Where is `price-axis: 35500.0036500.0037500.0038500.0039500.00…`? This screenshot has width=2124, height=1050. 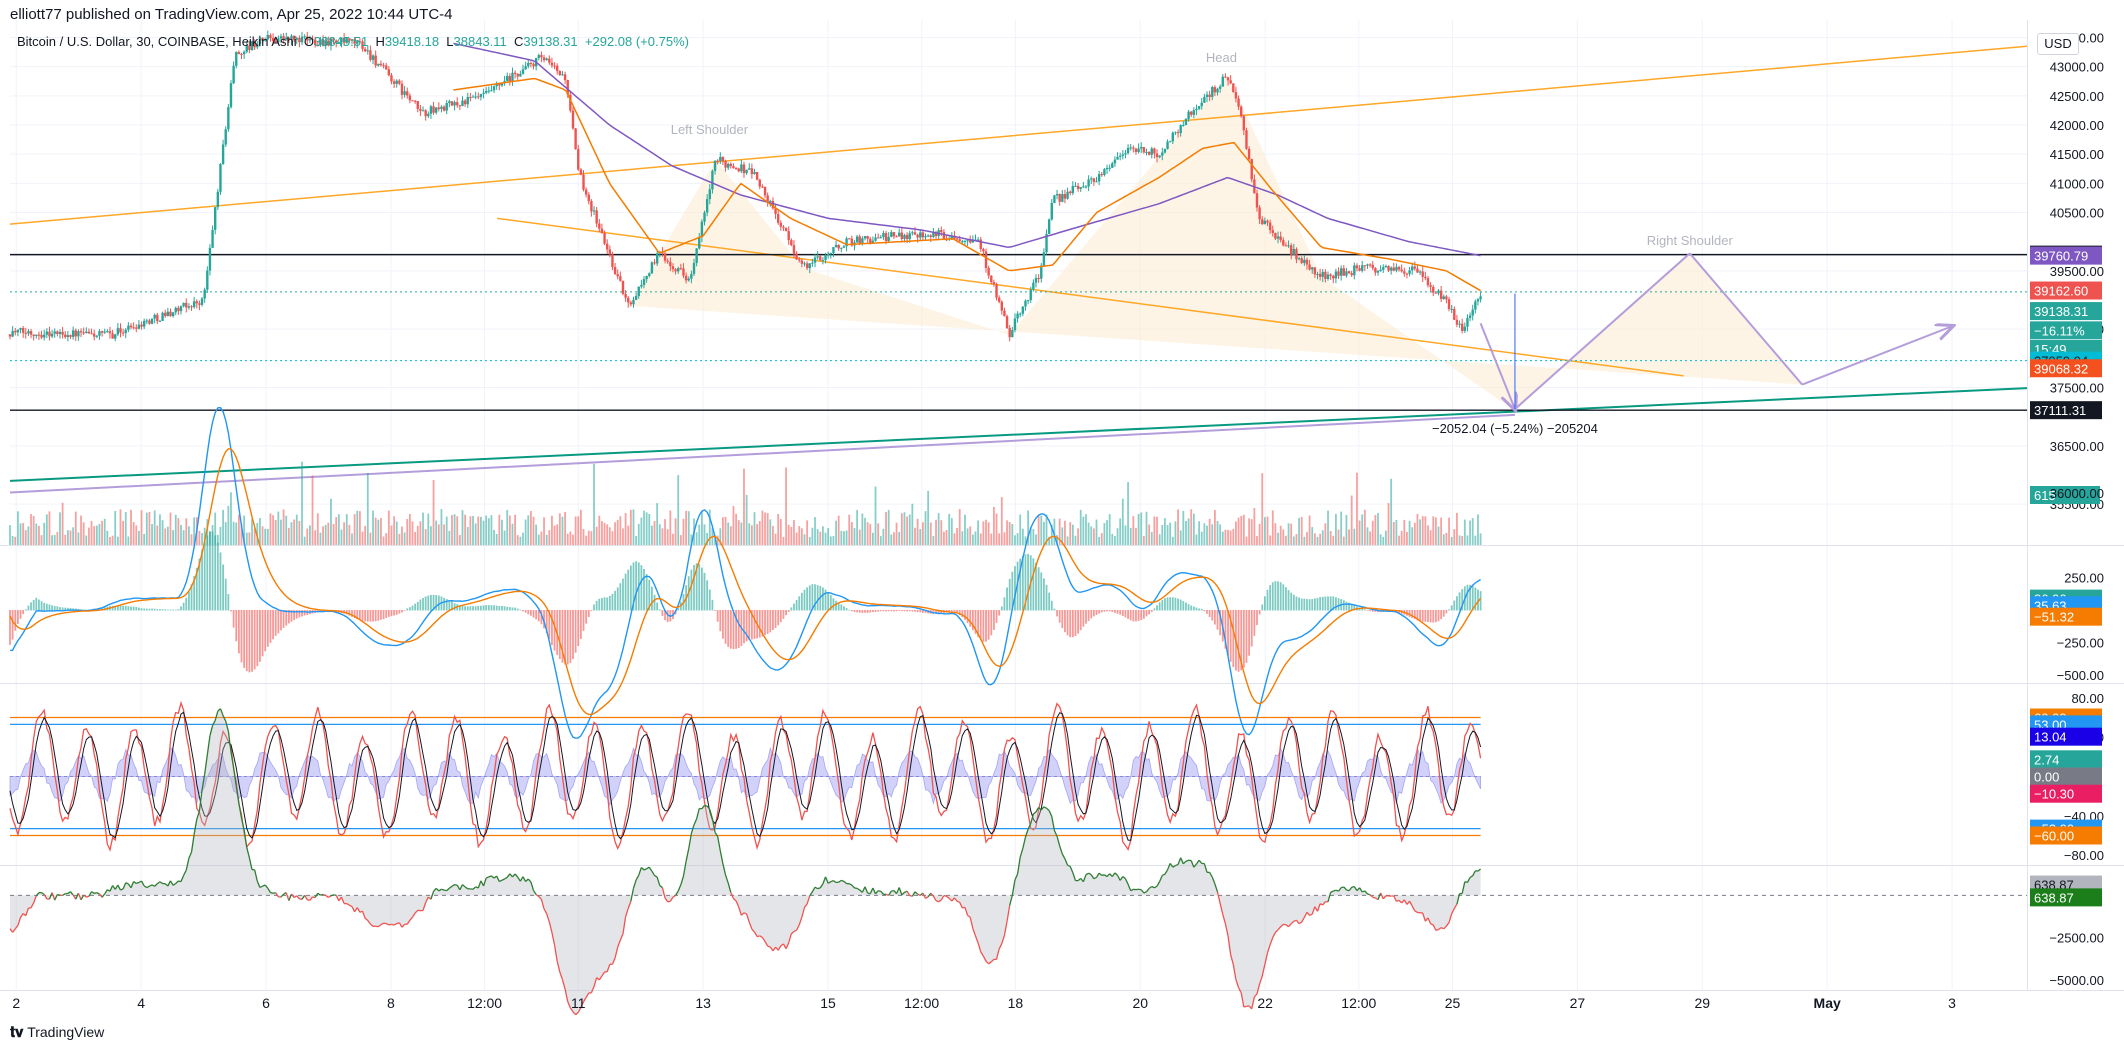
price-axis: 35500.0036500.0037500.0038500.0039500.00… is located at coordinates (2067, 509).